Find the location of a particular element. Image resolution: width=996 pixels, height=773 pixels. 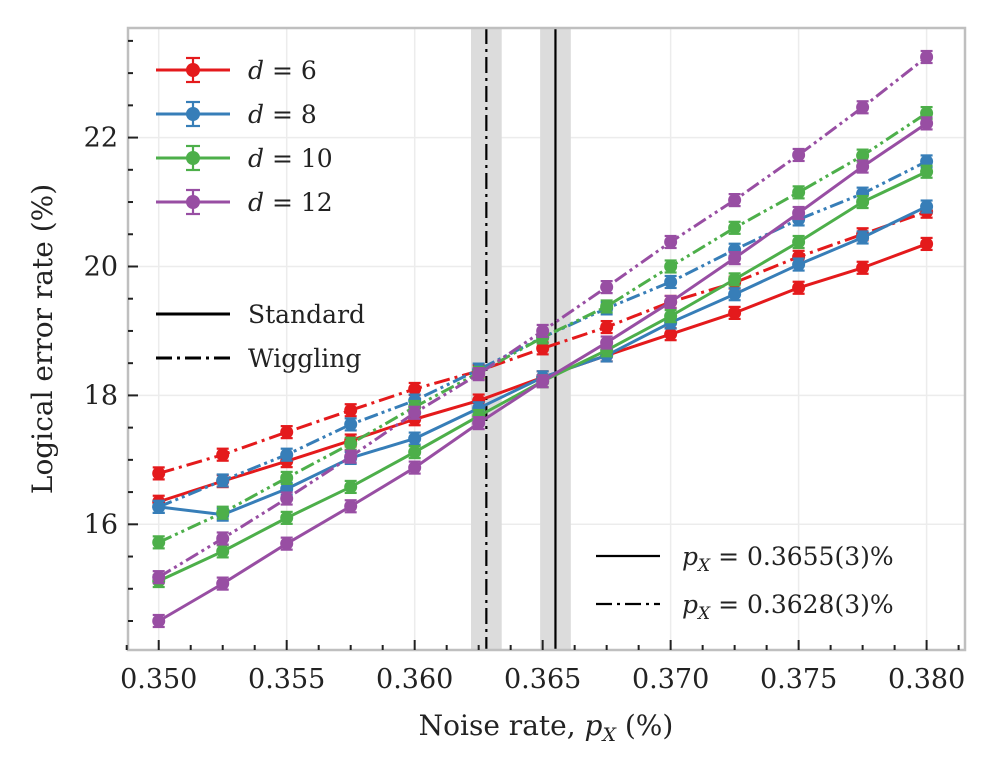

legend-entry-threshold: pX = 0.3655(3)% is located at coordinates (745, 559).